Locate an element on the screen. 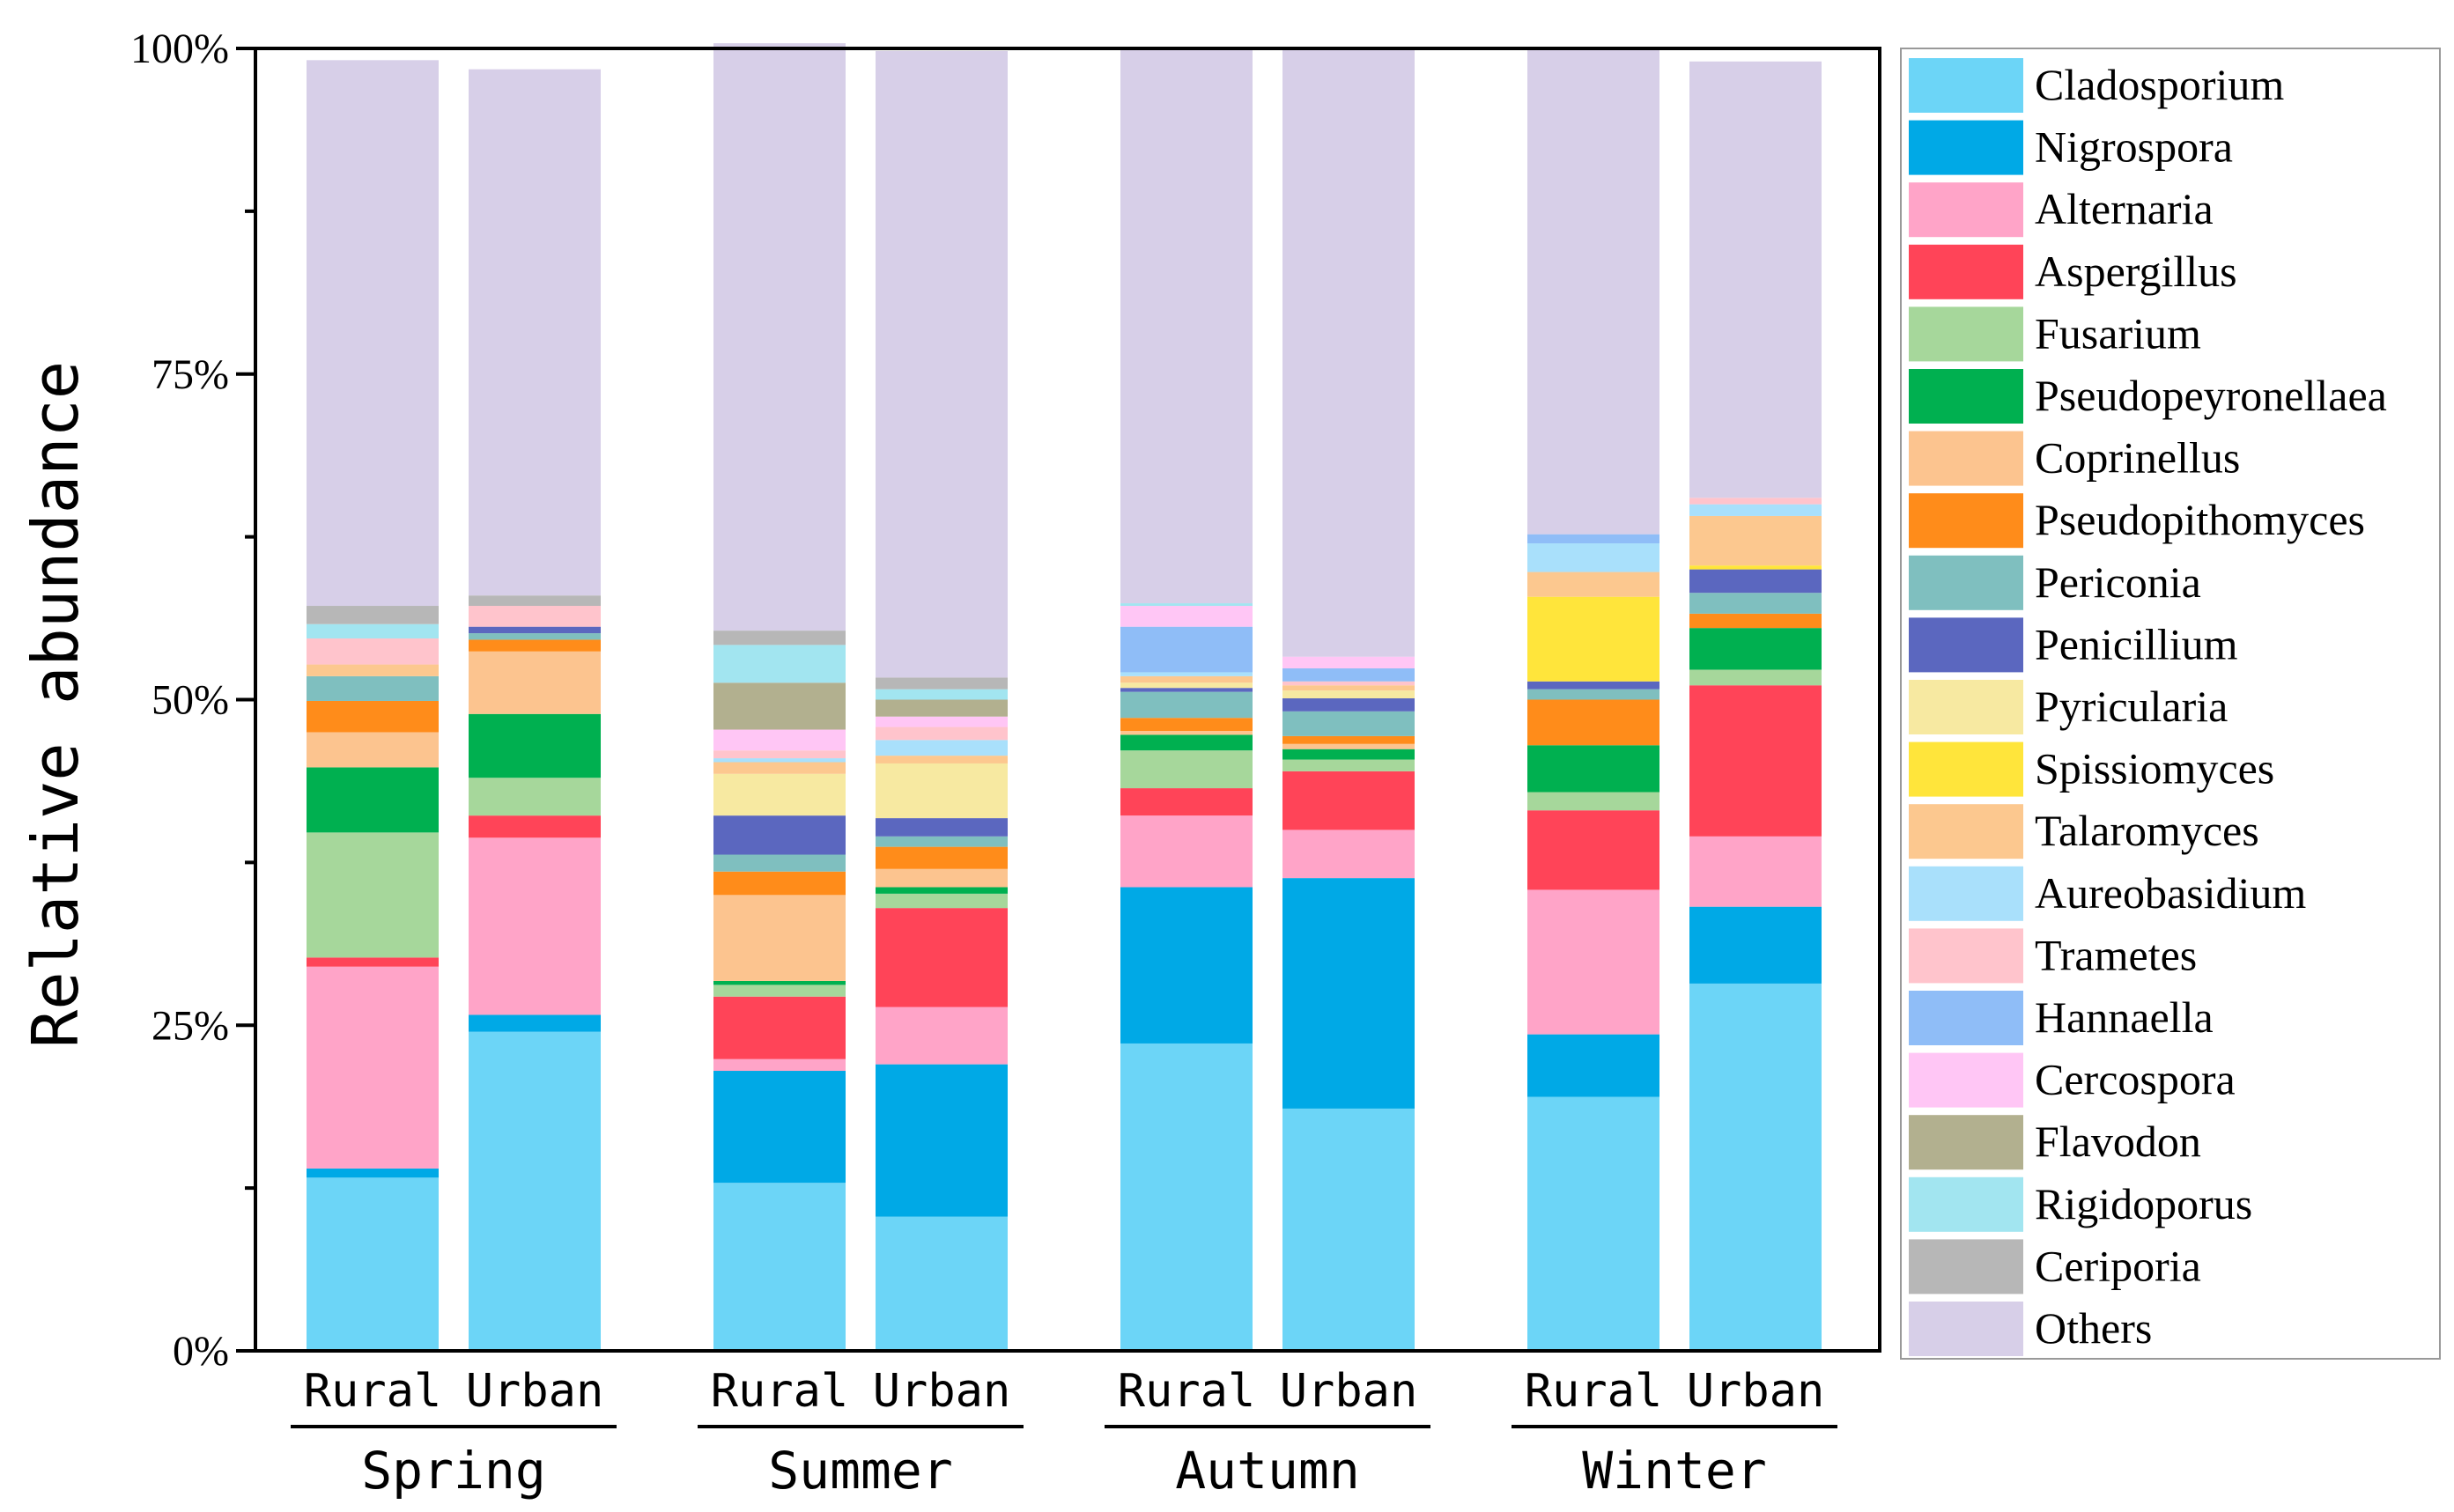 The image size is (2454, 1512). legend-label: Aspergillus is located at coordinates (2136, 271).